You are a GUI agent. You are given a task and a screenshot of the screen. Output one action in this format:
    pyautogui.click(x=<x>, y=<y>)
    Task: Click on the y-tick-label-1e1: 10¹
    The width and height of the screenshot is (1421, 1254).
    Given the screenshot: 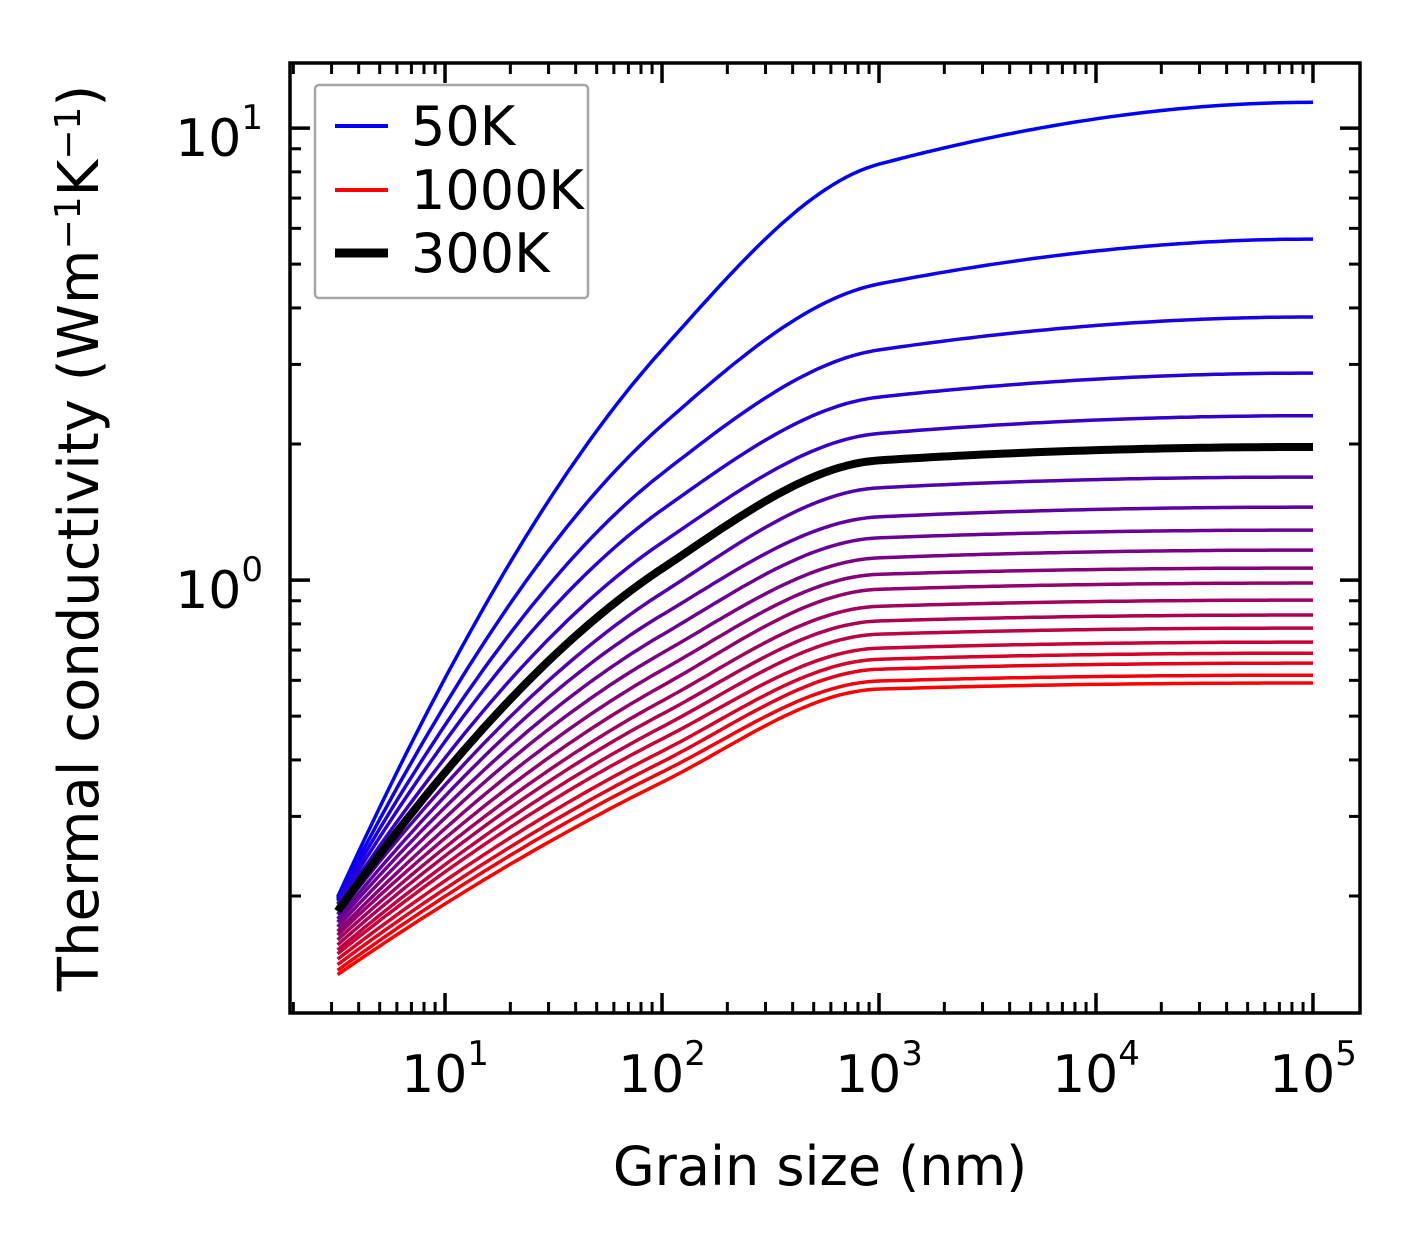 What is the action you would take?
    pyautogui.click(x=219, y=133)
    